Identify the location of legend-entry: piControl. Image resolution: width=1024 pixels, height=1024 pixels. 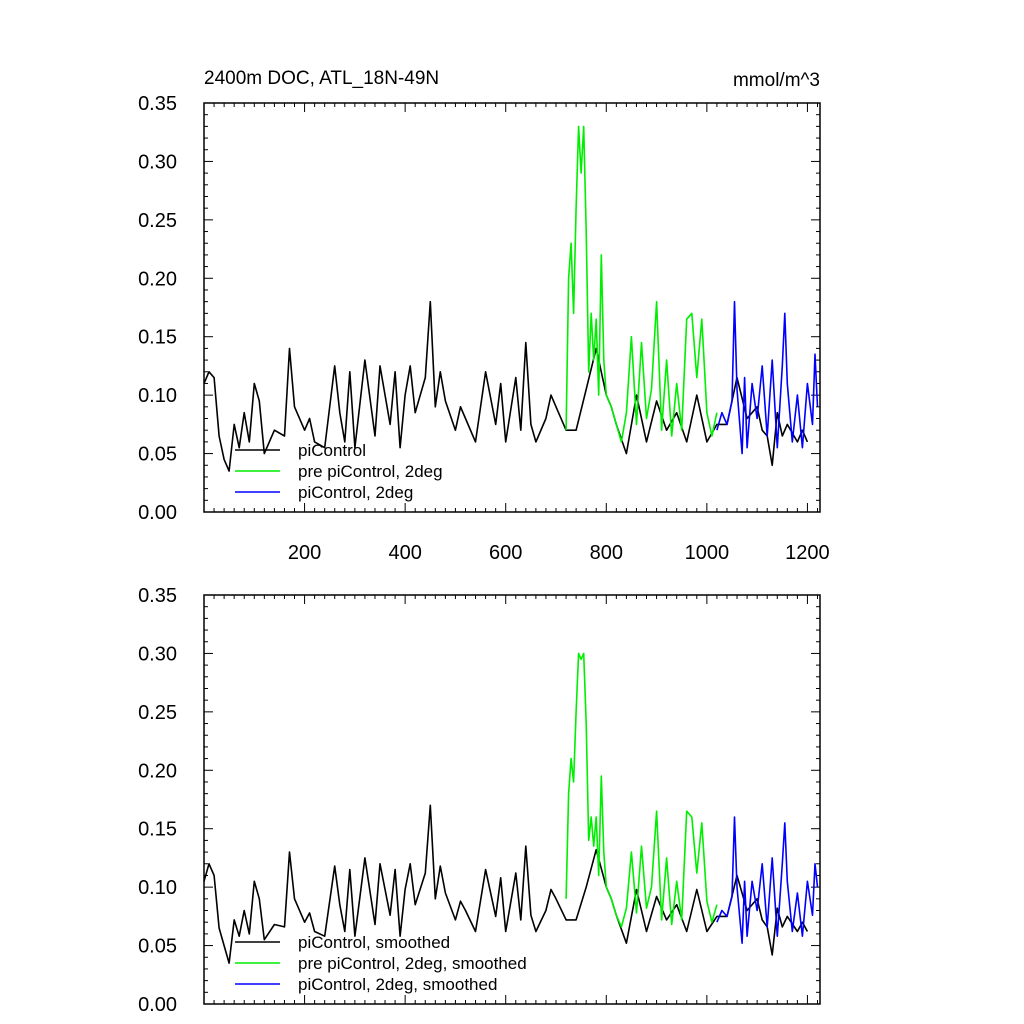
(300, 450).